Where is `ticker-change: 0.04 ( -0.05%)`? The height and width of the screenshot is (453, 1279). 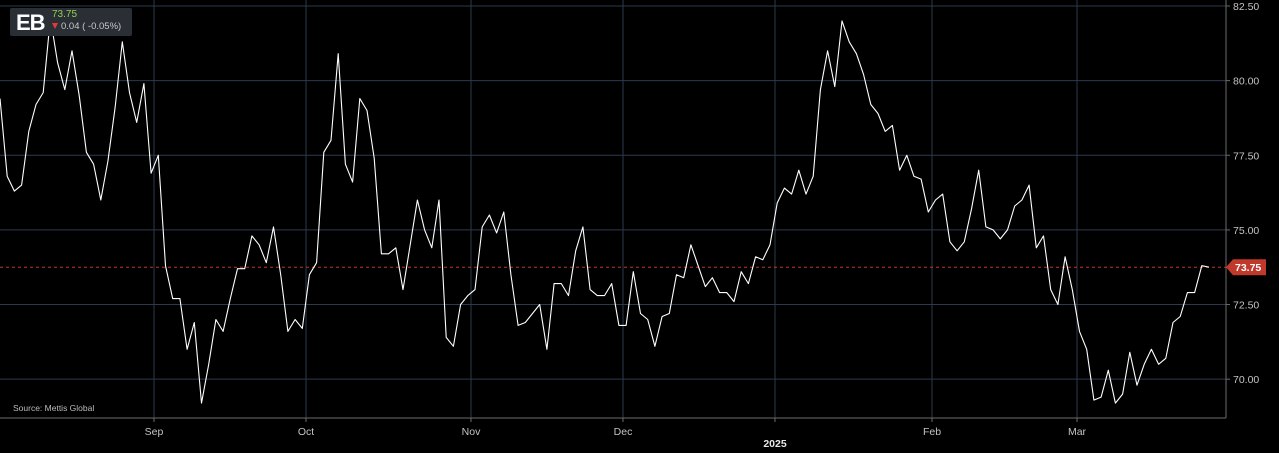 ticker-change: 0.04 ( -0.05%) is located at coordinates (86, 26).